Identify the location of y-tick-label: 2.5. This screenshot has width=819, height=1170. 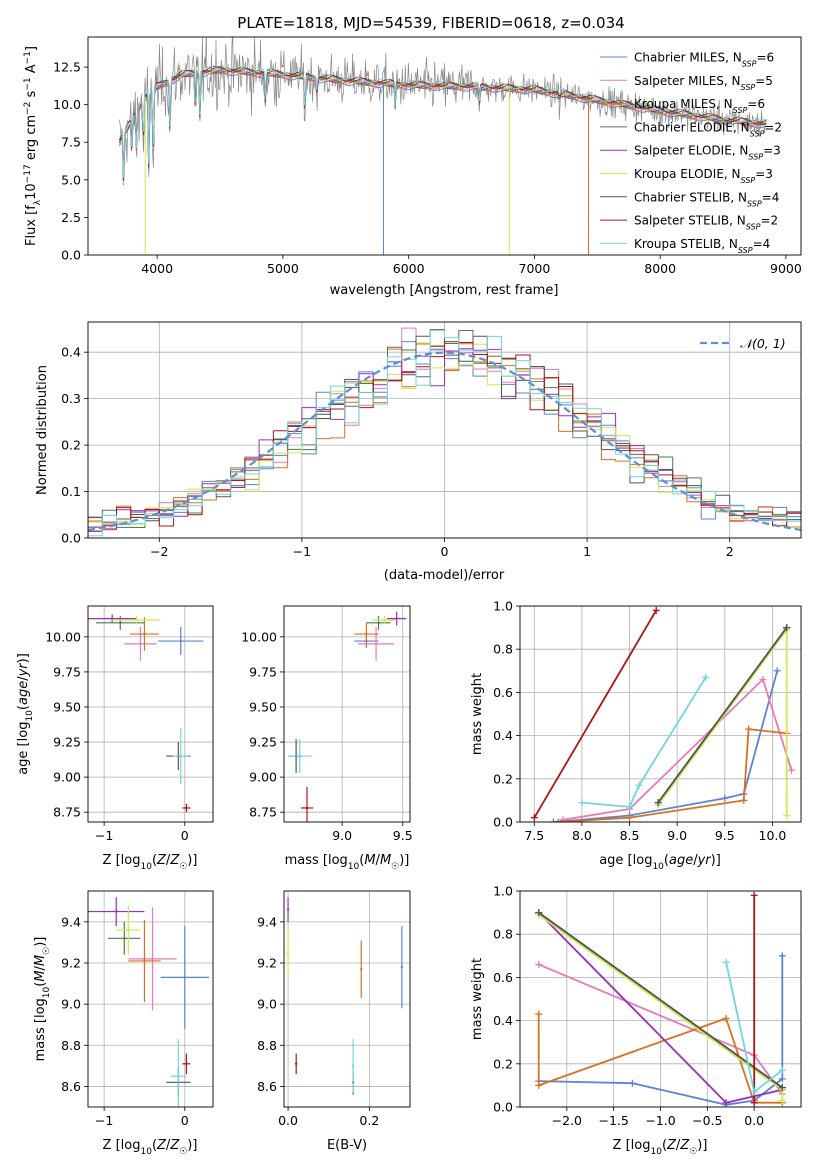
(71, 217).